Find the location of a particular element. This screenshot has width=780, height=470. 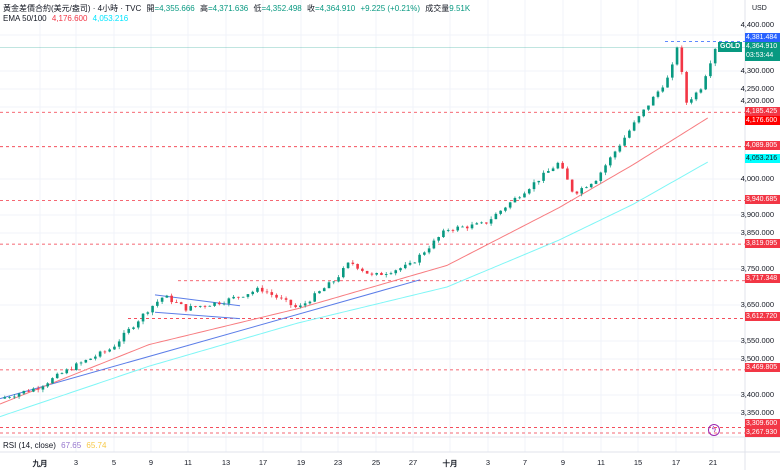

volume-label: 成交量 is located at coordinates (437, 8).